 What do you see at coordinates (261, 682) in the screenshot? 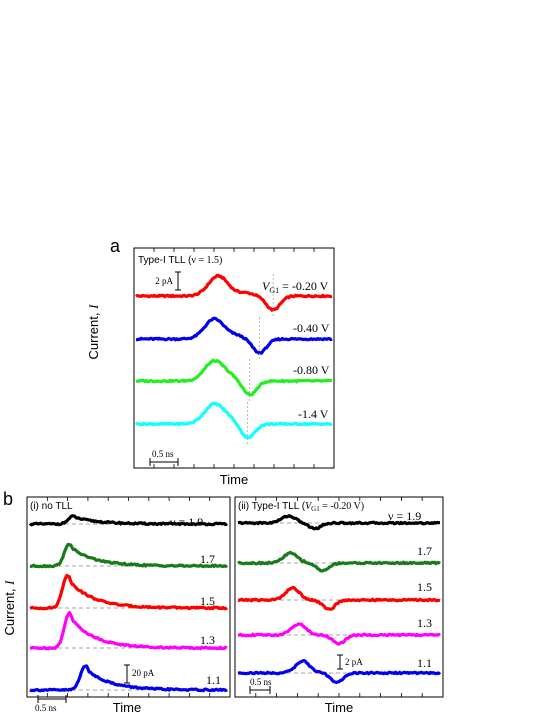
I see `panel-b-right-time-scalebar-label: 0.5 ns` at bounding box center [261, 682].